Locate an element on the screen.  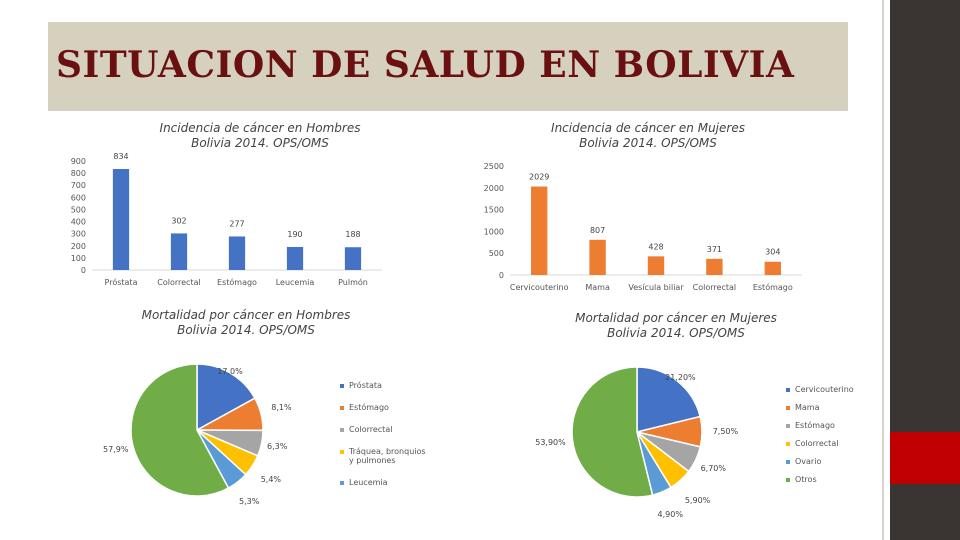
slide-title: SITUACION DE SALUD EN BOLIVIA is located at coordinates (425, 65).